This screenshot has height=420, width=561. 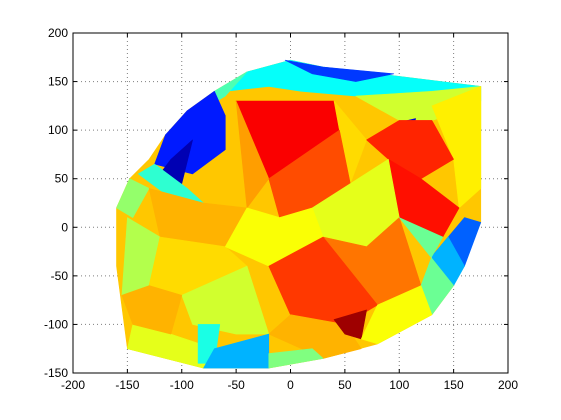 I want to click on y-tick-label: 0, so click(x=64, y=227).